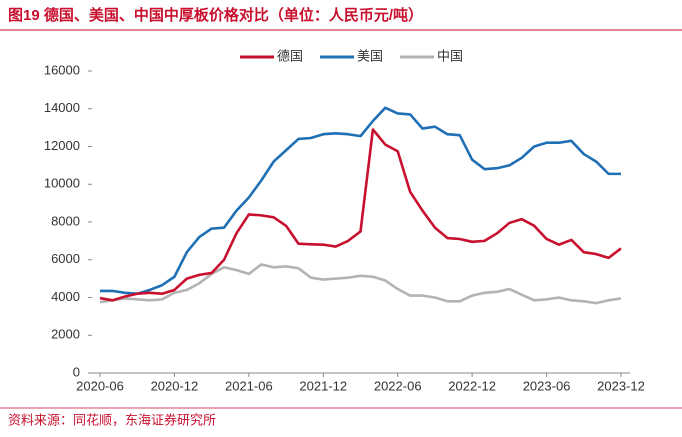  What do you see at coordinates (62, 69) in the screenshot?
I see `y-tick-label: 16000` at bounding box center [62, 69].